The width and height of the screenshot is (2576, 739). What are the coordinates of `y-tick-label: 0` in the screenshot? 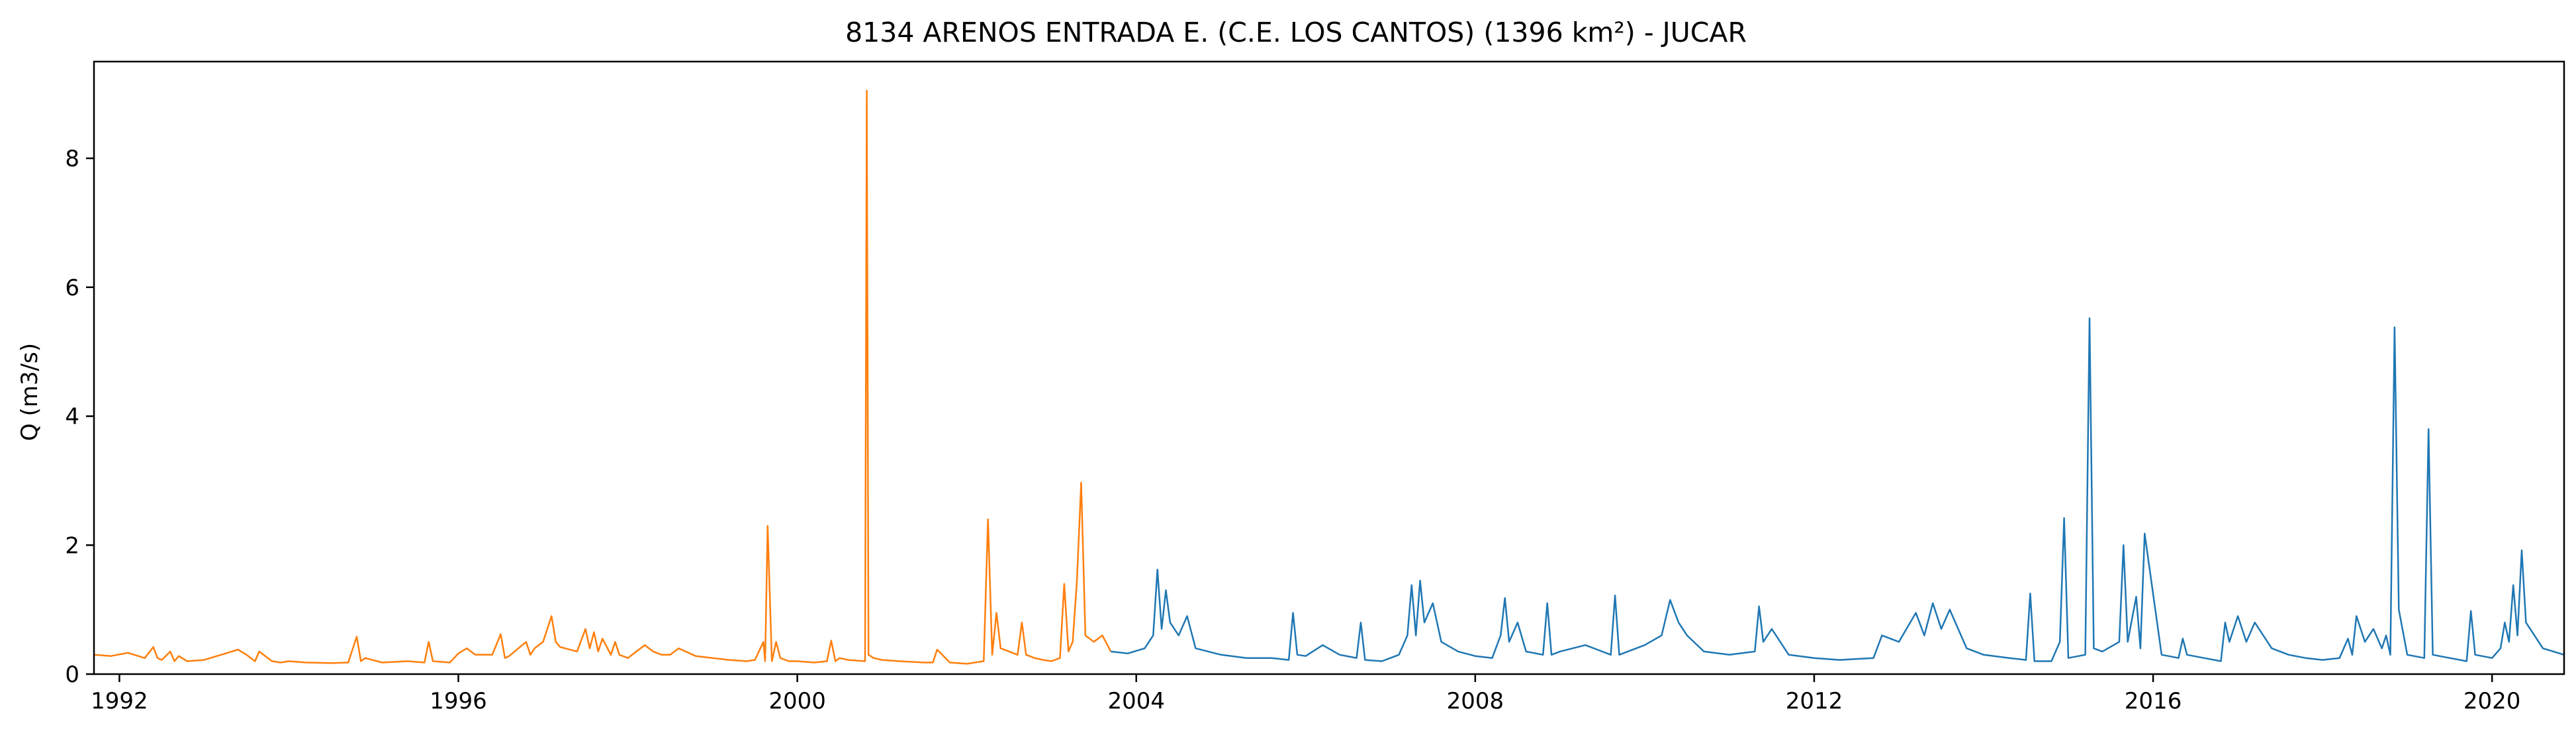 It's located at (72, 675).